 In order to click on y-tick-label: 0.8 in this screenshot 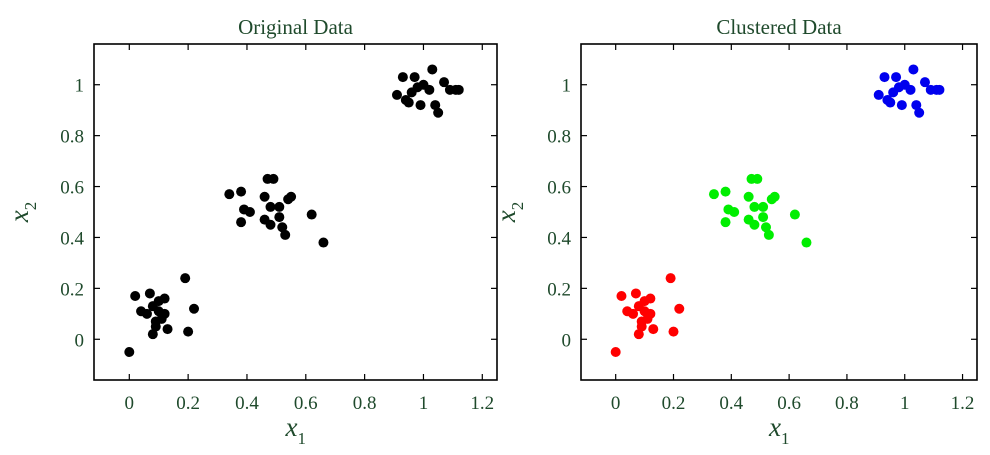, I will do `click(72, 137)`.